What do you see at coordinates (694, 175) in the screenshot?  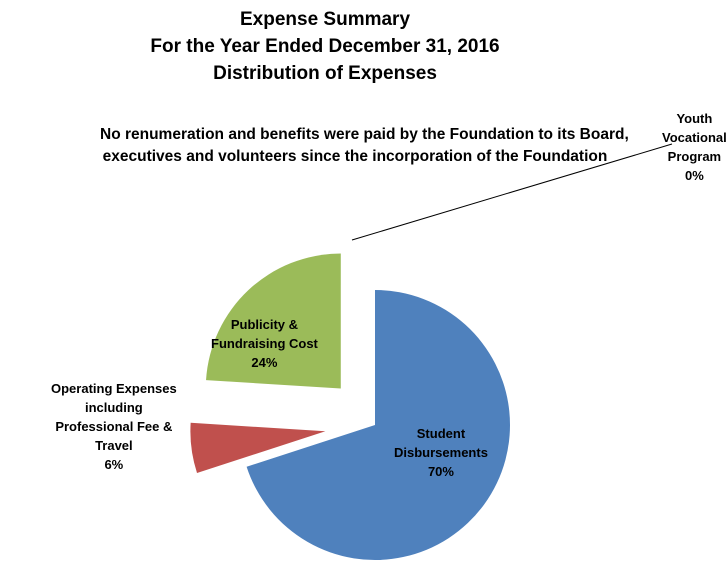 I see `pie-slice-label-line: 0%` at bounding box center [694, 175].